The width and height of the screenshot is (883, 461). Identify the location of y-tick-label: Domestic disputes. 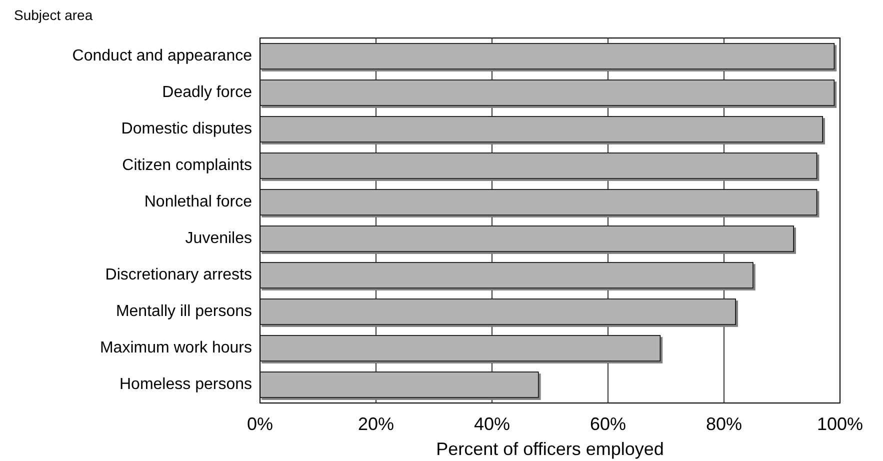
(186, 129).